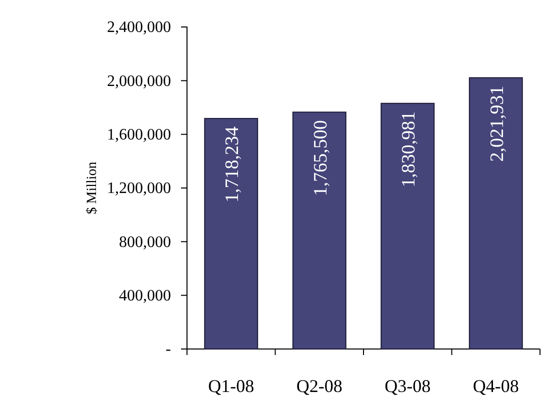 This screenshot has height=405, width=544. What do you see at coordinates (497, 124) in the screenshot?
I see `data-label: 2,021,931` at bounding box center [497, 124].